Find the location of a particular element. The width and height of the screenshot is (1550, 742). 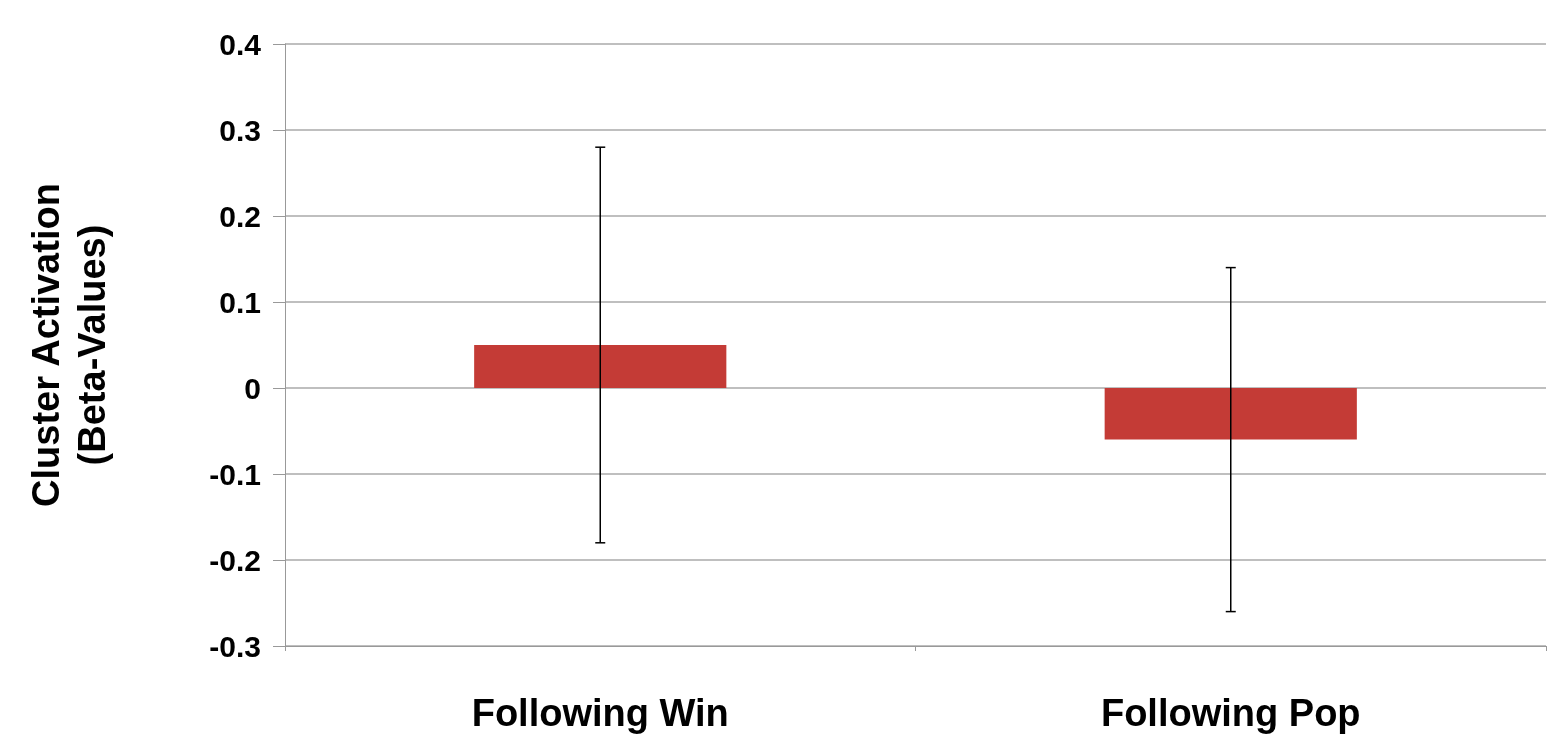

y-axis-title: Cluster Activation (Beta-Values) is located at coordinates (69, 345).